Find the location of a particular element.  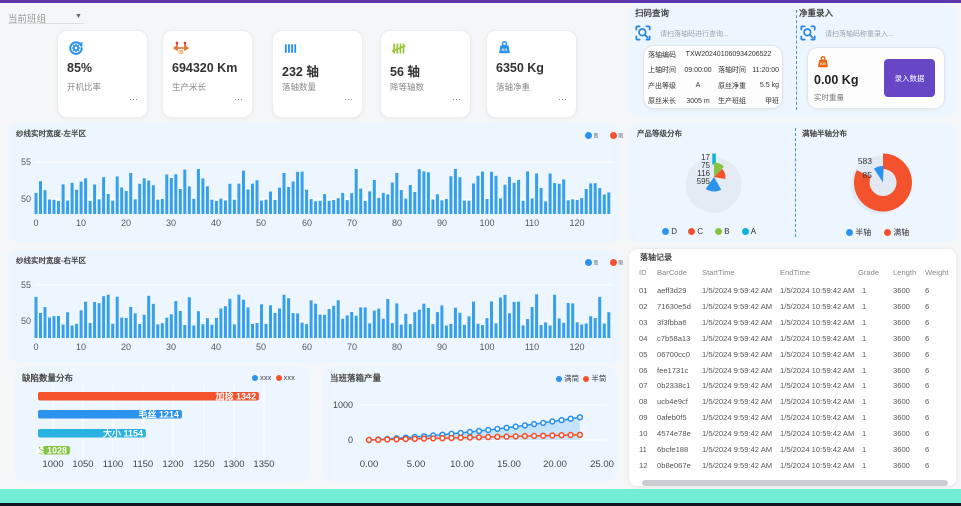

svg-text: 大小 1154 is located at coordinates (123, 433).